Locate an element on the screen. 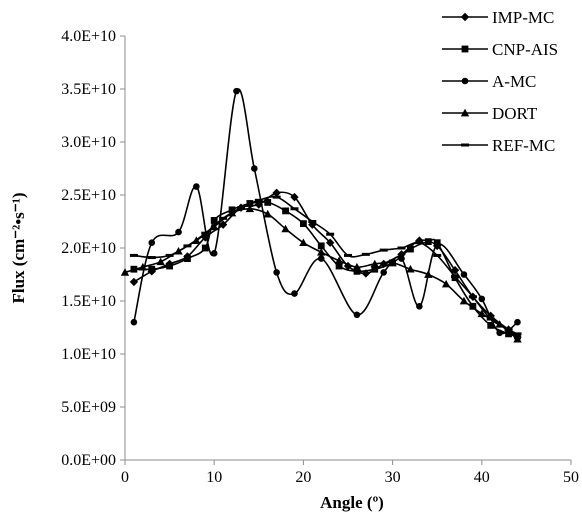 The height and width of the screenshot is (517, 582). legend-marker-ref-mc is located at coordinates (465, 145).